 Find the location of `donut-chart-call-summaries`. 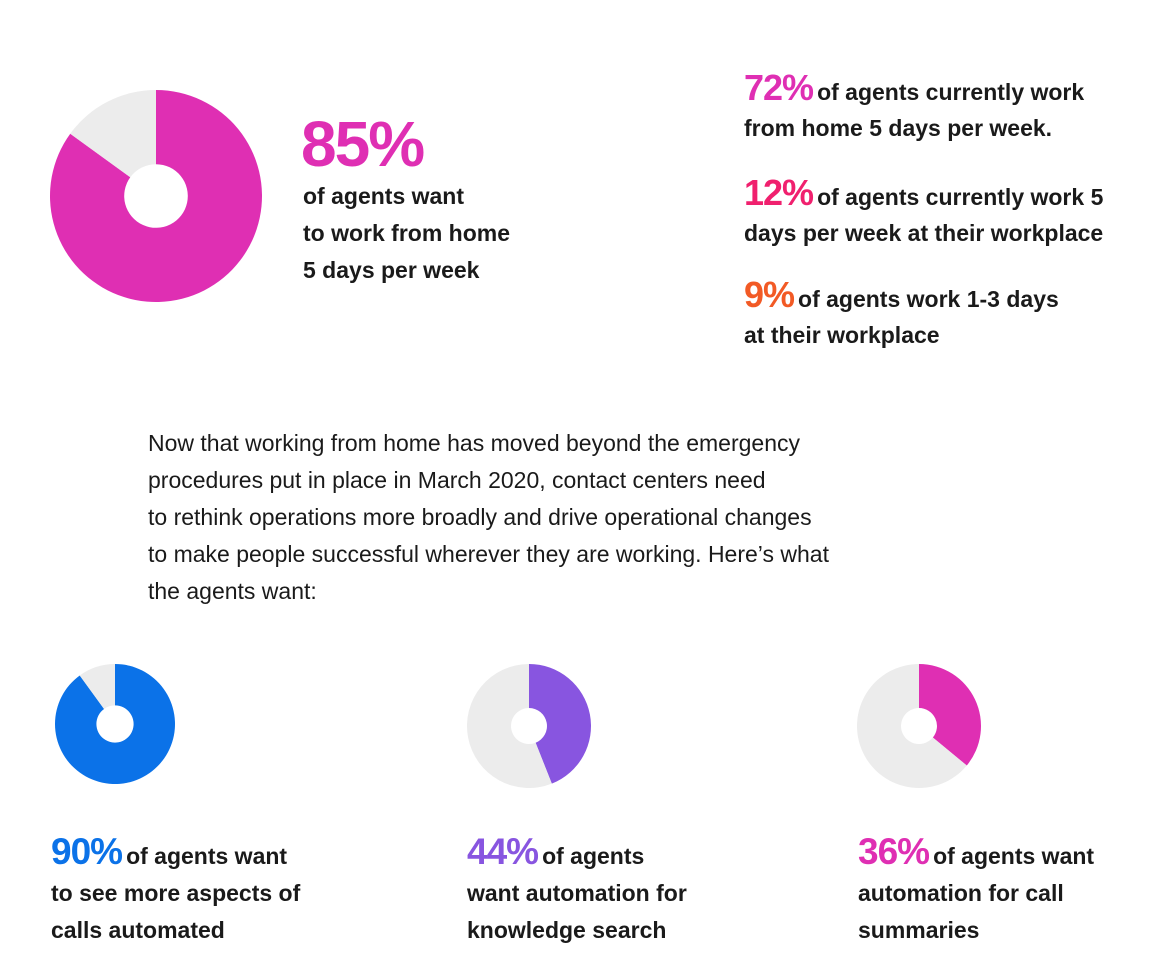

donut-chart-call-summaries is located at coordinates (919, 726).